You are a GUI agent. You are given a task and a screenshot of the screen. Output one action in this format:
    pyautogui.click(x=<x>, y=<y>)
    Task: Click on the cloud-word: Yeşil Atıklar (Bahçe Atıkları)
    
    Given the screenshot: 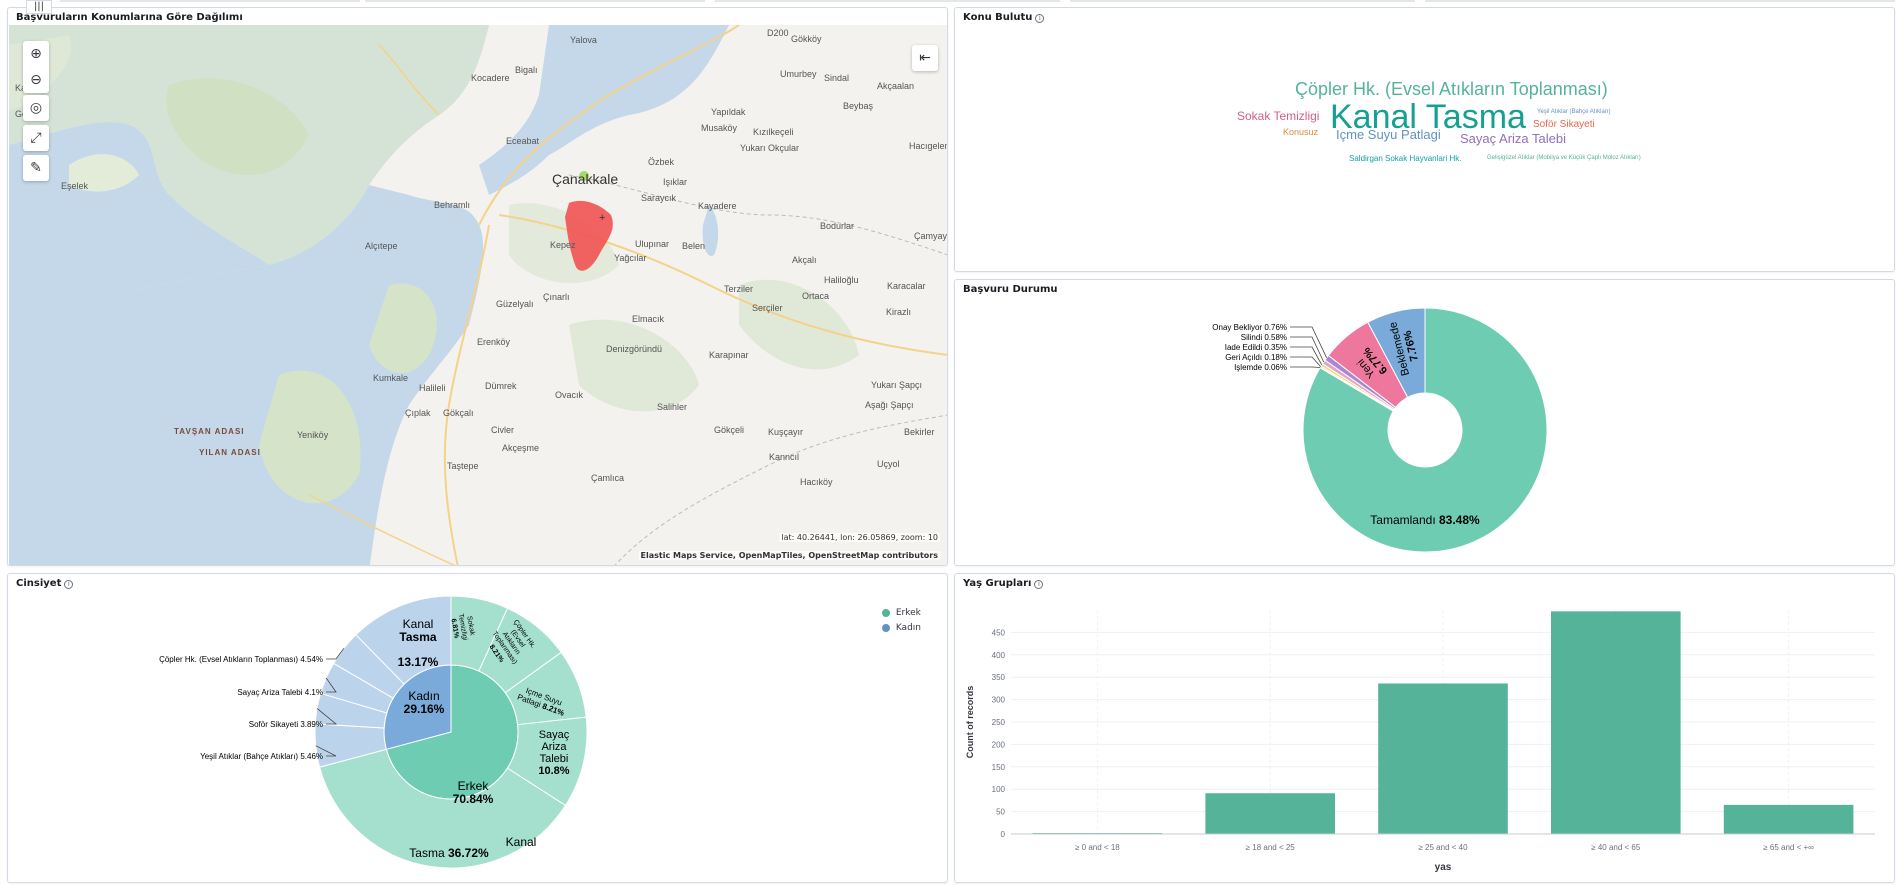 What is the action you would take?
    pyautogui.click(x=1574, y=112)
    